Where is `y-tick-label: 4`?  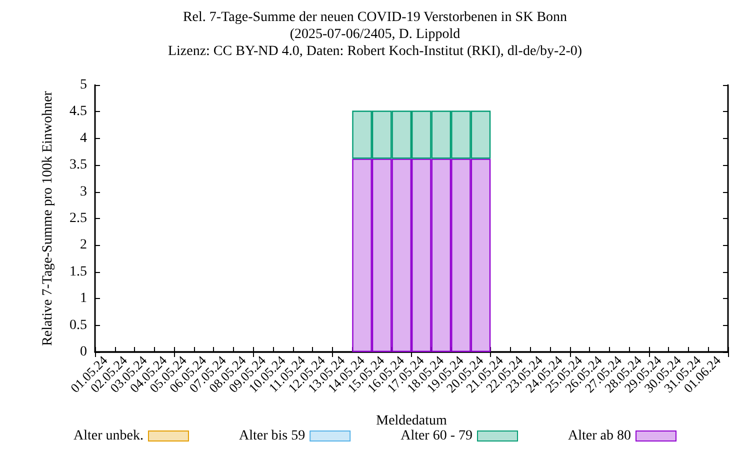
y-tick-label: 4 is located at coordinates (83, 138).